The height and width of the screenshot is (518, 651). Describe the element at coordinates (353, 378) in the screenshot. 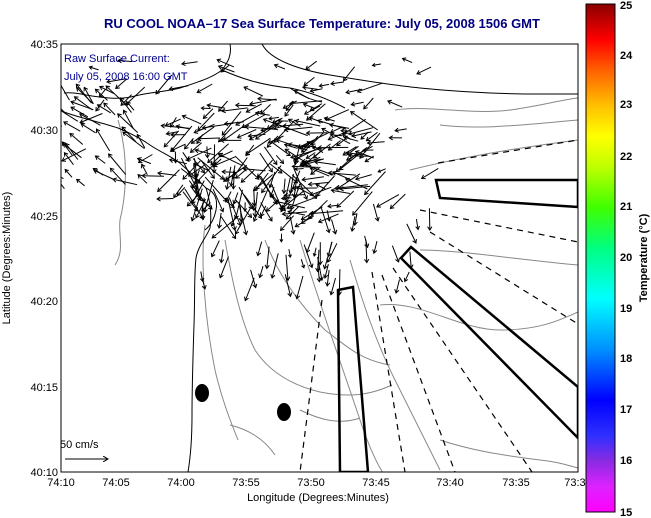

I see `radar-sector-south` at that location.